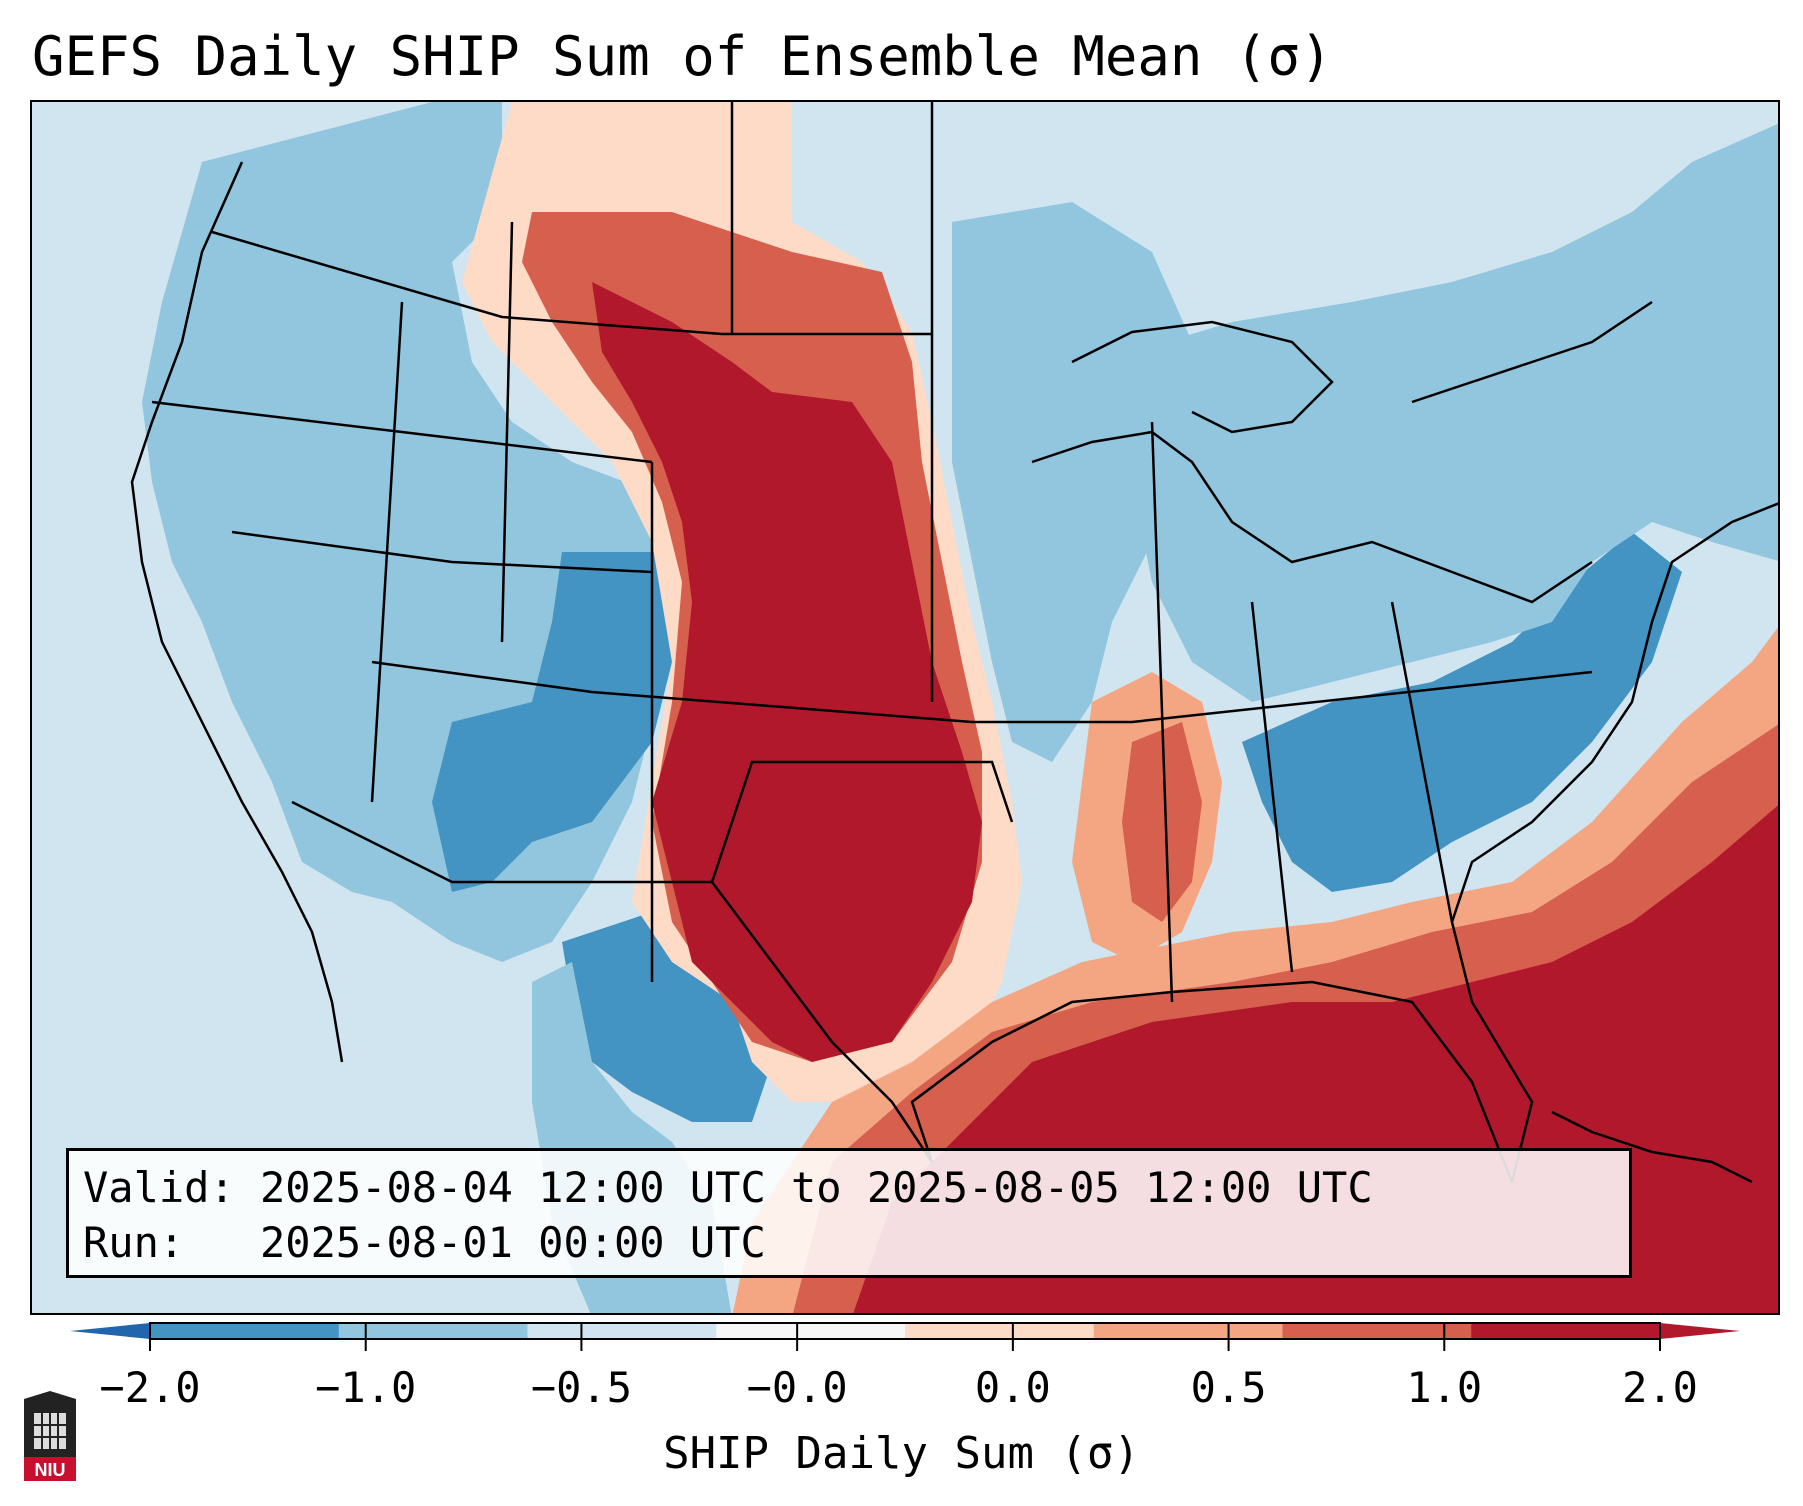 The image size is (1803, 1506). I want to click on plains-strong-positive, so click(787, 672).